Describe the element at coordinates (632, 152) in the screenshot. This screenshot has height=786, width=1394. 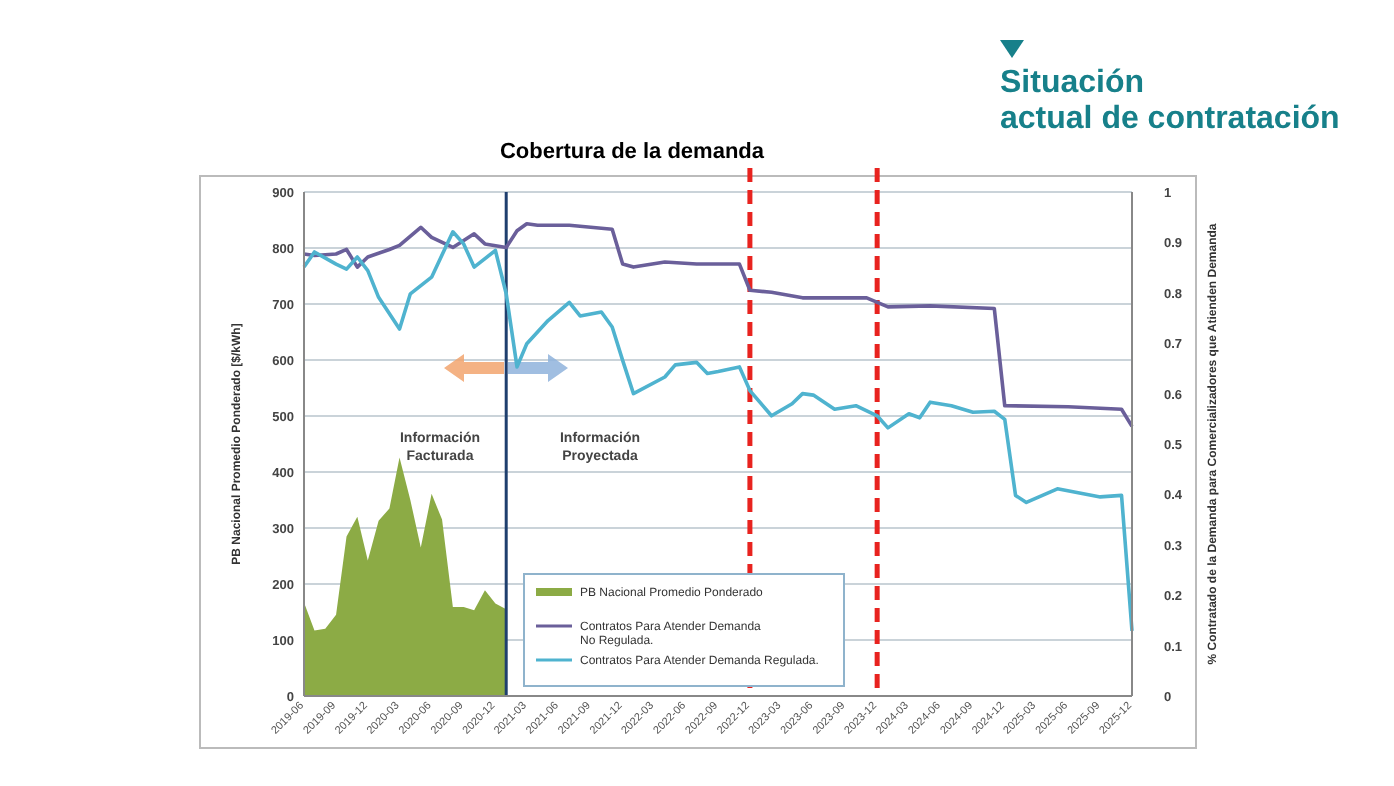
I see `chart-title: Cobertura de la demanda` at that location.